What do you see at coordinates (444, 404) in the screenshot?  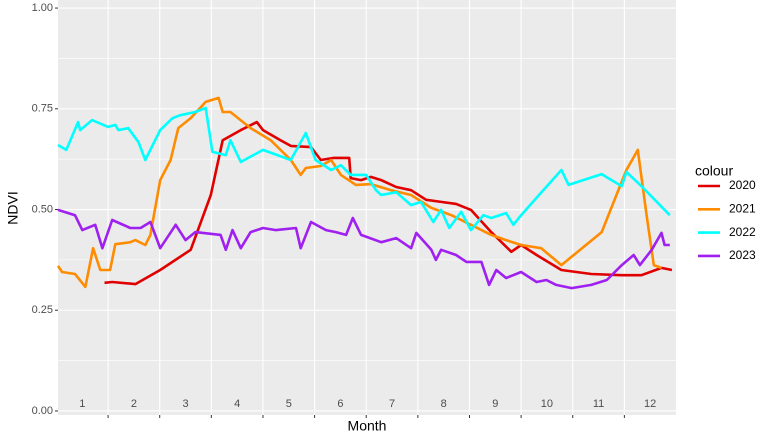 I see `x-tick-label: 8` at bounding box center [444, 404].